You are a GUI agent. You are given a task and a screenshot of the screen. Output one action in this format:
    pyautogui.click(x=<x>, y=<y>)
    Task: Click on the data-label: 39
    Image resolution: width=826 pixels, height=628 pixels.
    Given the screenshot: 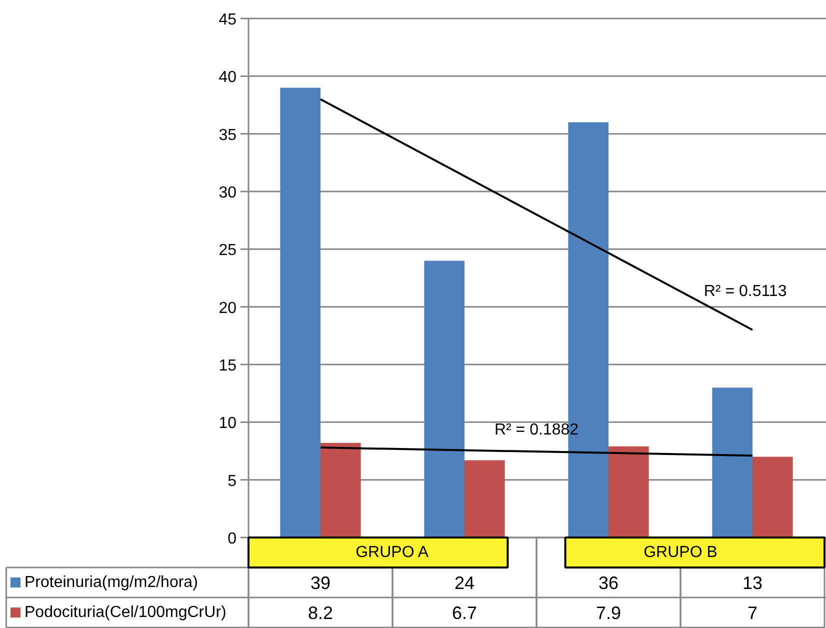 What is the action you would take?
    pyautogui.click(x=320, y=583)
    